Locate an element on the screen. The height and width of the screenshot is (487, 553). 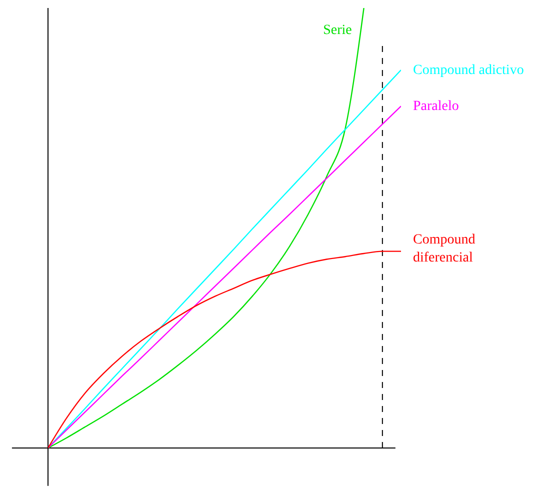
series-label: Compound adictivo is located at coordinates (468, 70).